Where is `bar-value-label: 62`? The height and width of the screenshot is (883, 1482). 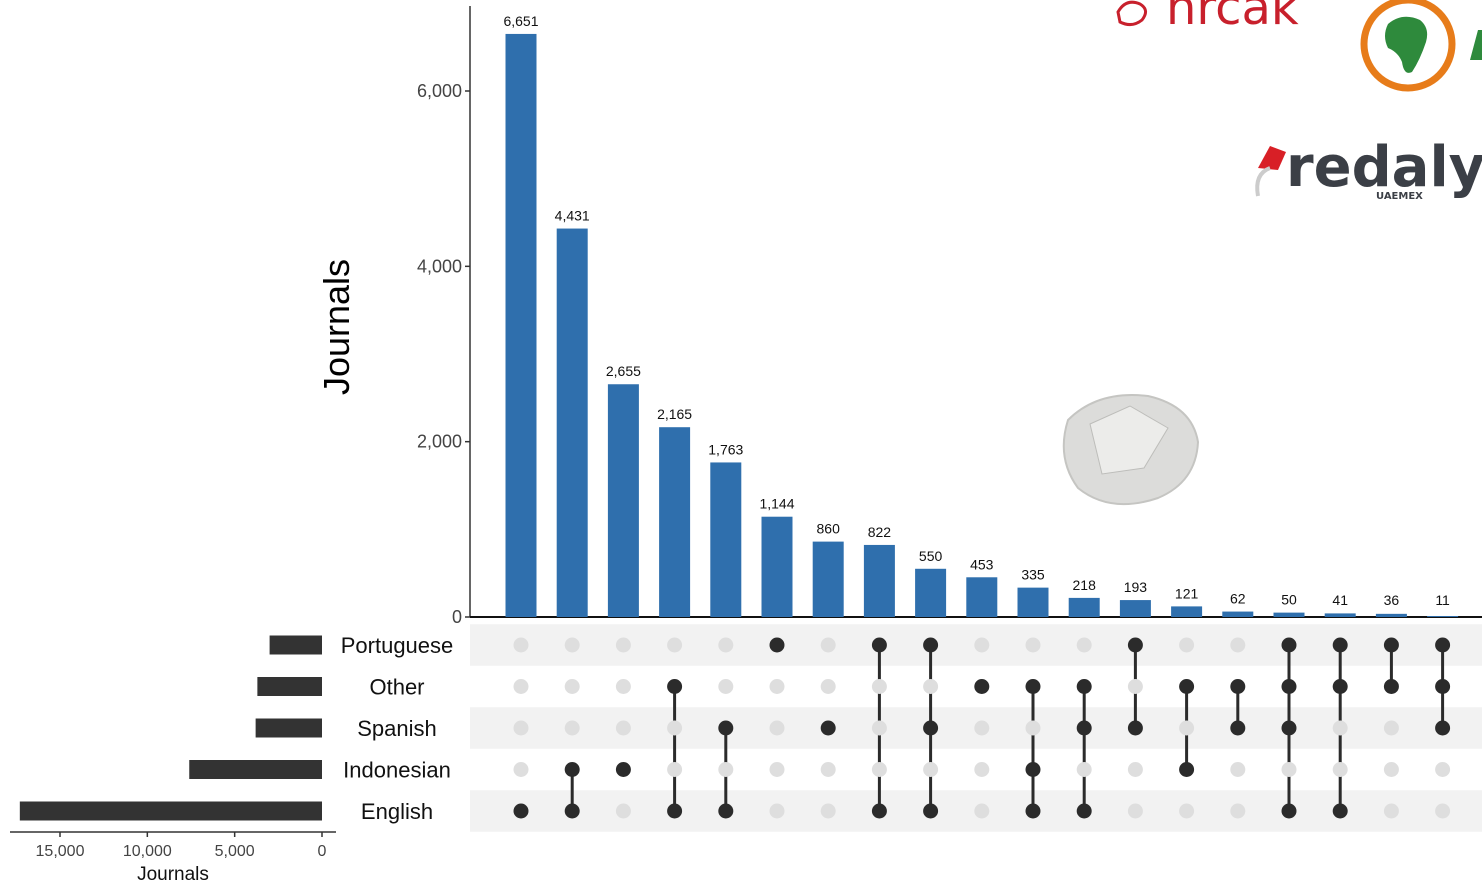
bar-value-label: 62 is located at coordinates (1238, 599).